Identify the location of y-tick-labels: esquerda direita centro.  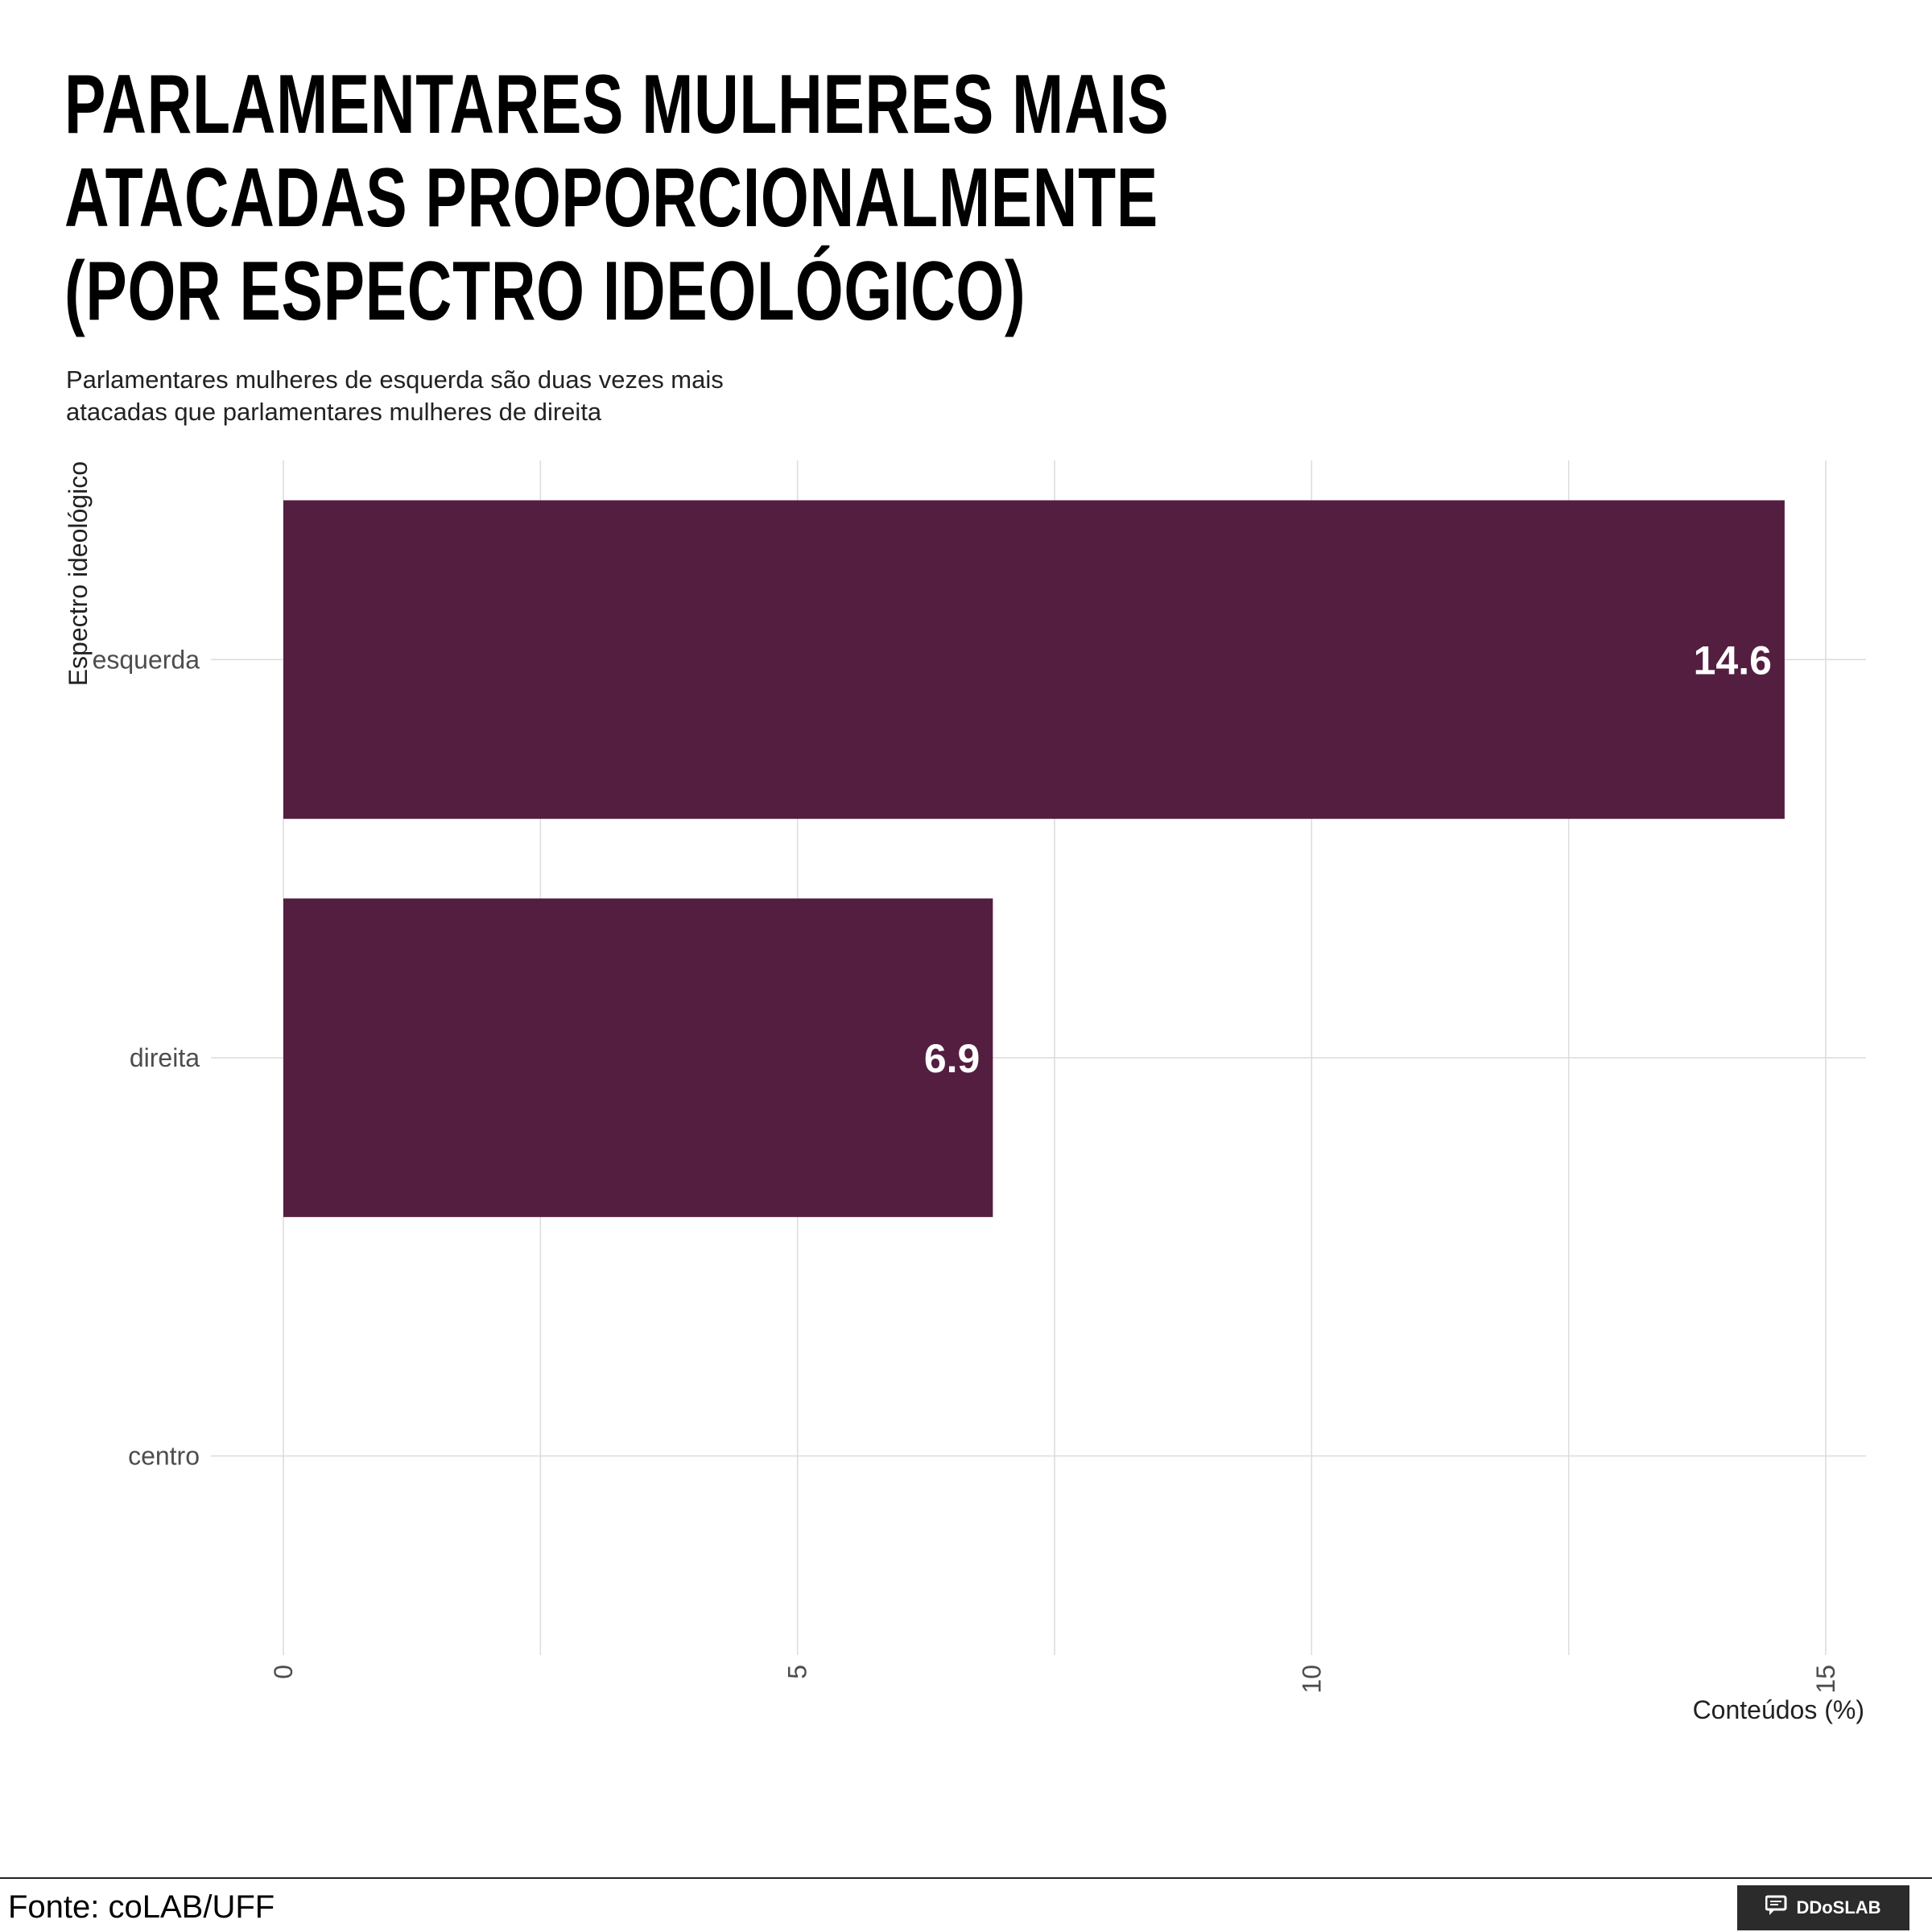
(146, 1057).